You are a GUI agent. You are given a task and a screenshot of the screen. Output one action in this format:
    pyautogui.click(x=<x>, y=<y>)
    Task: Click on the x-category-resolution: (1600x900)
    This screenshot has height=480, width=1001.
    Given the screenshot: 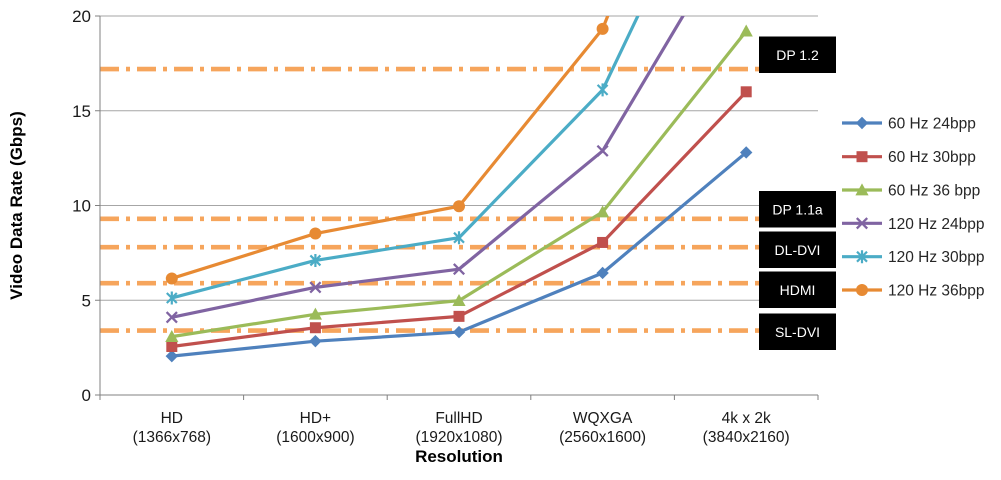 What is the action you would take?
    pyautogui.click(x=315, y=437)
    